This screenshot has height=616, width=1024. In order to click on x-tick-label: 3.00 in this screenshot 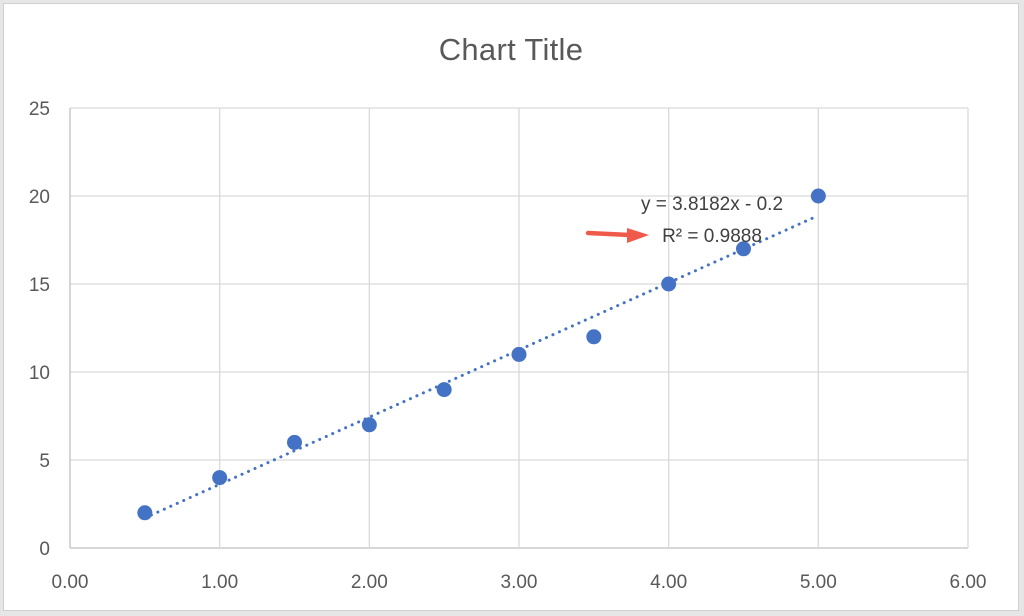, I will do `click(519, 582)`.